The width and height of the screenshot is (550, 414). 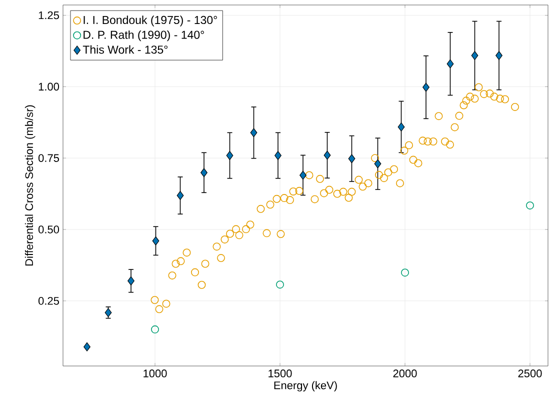 I want to click on legend-label: D. P. Rath (1990) - 140°, so click(x=144, y=36).